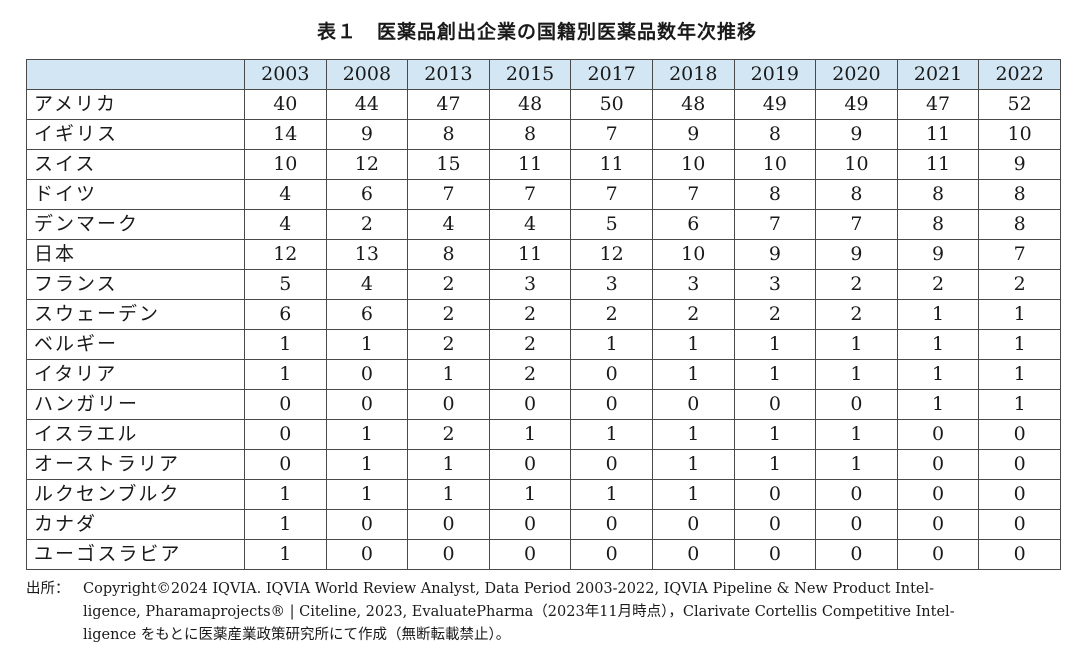 This screenshot has width=1074, height=656. I want to click on country-cell: ベルギー, so click(135, 344).